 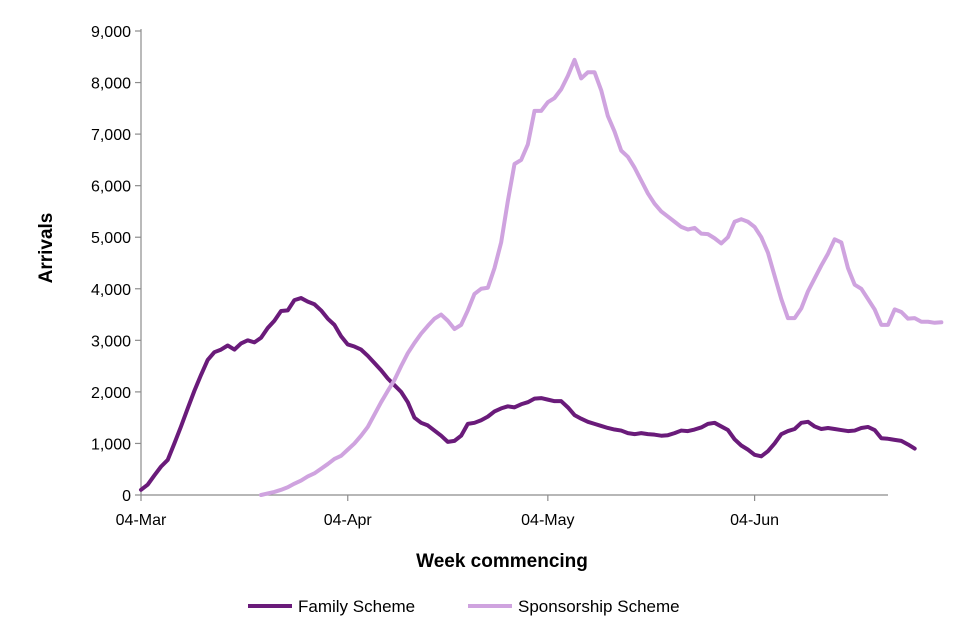 I want to click on y-tick-label: 8,000, so click(x=111, y=84).